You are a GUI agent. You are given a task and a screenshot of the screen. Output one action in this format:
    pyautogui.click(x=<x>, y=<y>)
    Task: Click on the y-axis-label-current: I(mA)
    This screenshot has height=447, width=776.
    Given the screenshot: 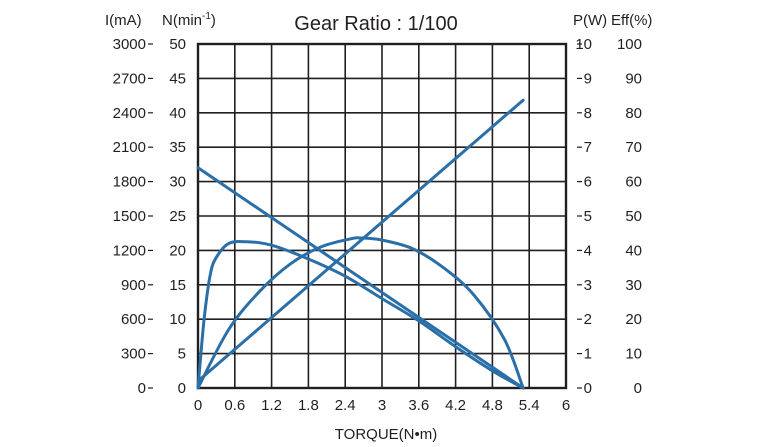 What is the action you would take?
    pyautogui.click(x=123, y=20)
    